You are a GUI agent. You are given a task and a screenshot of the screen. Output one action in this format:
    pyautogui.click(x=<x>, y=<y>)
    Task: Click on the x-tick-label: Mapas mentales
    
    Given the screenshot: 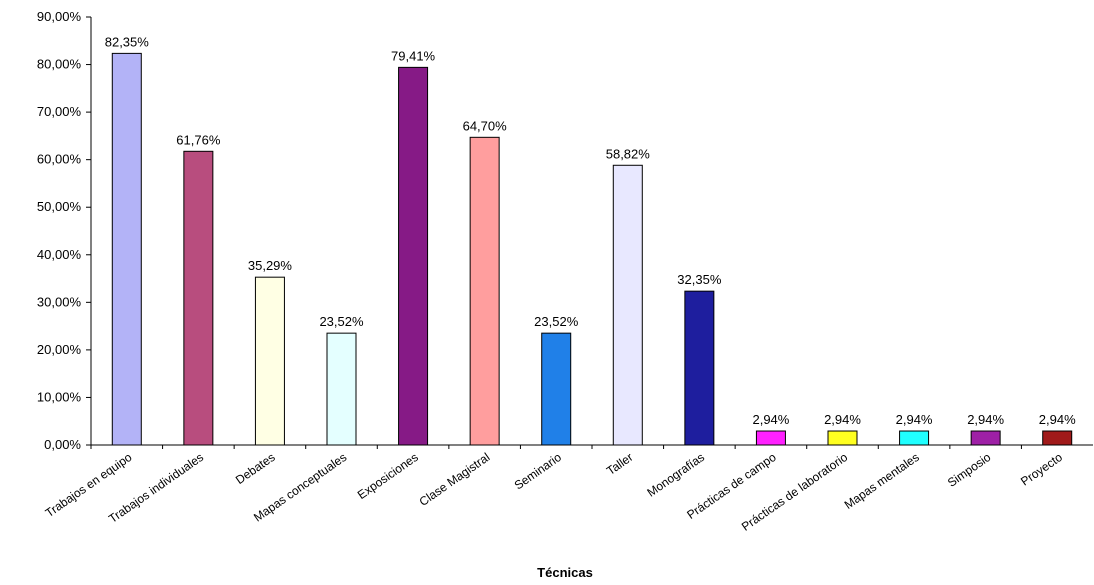 What is the action you would take?
    pyautogui.click(x=882, y=481)
    